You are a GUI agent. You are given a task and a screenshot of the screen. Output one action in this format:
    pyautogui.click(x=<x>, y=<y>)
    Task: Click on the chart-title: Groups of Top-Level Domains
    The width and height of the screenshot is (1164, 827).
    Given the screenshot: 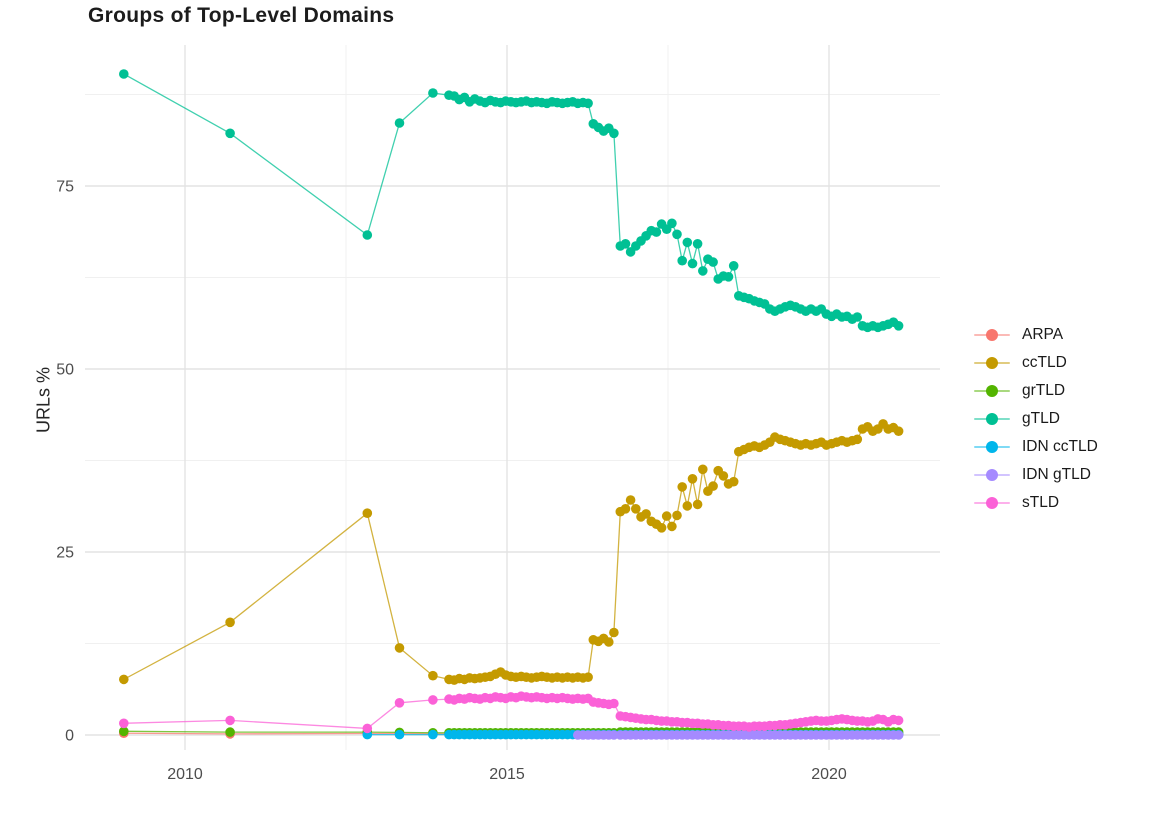 What is the action you would take?
    pyautogui.click(x=241, y=15)
    